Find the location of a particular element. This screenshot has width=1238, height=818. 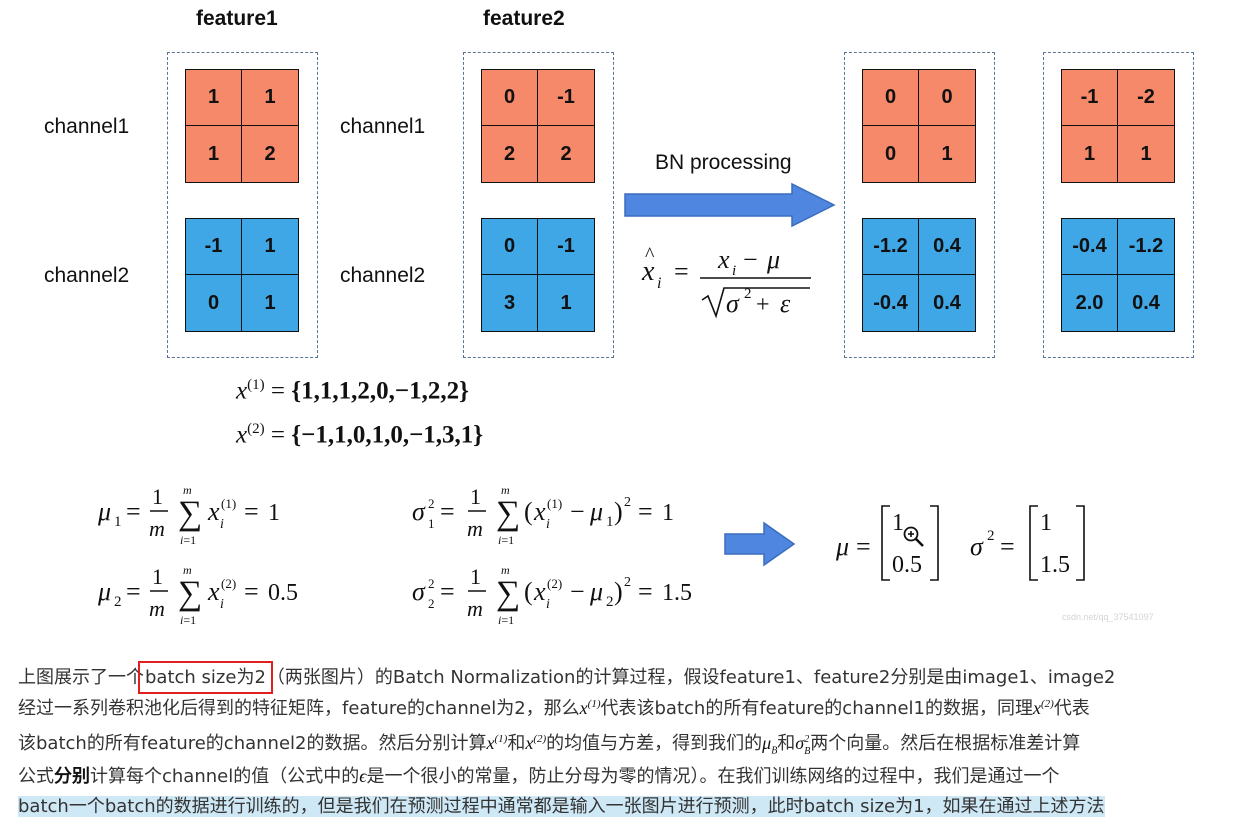

batch-size-highlight: batch size为2 is located at coordinates (205, 677).